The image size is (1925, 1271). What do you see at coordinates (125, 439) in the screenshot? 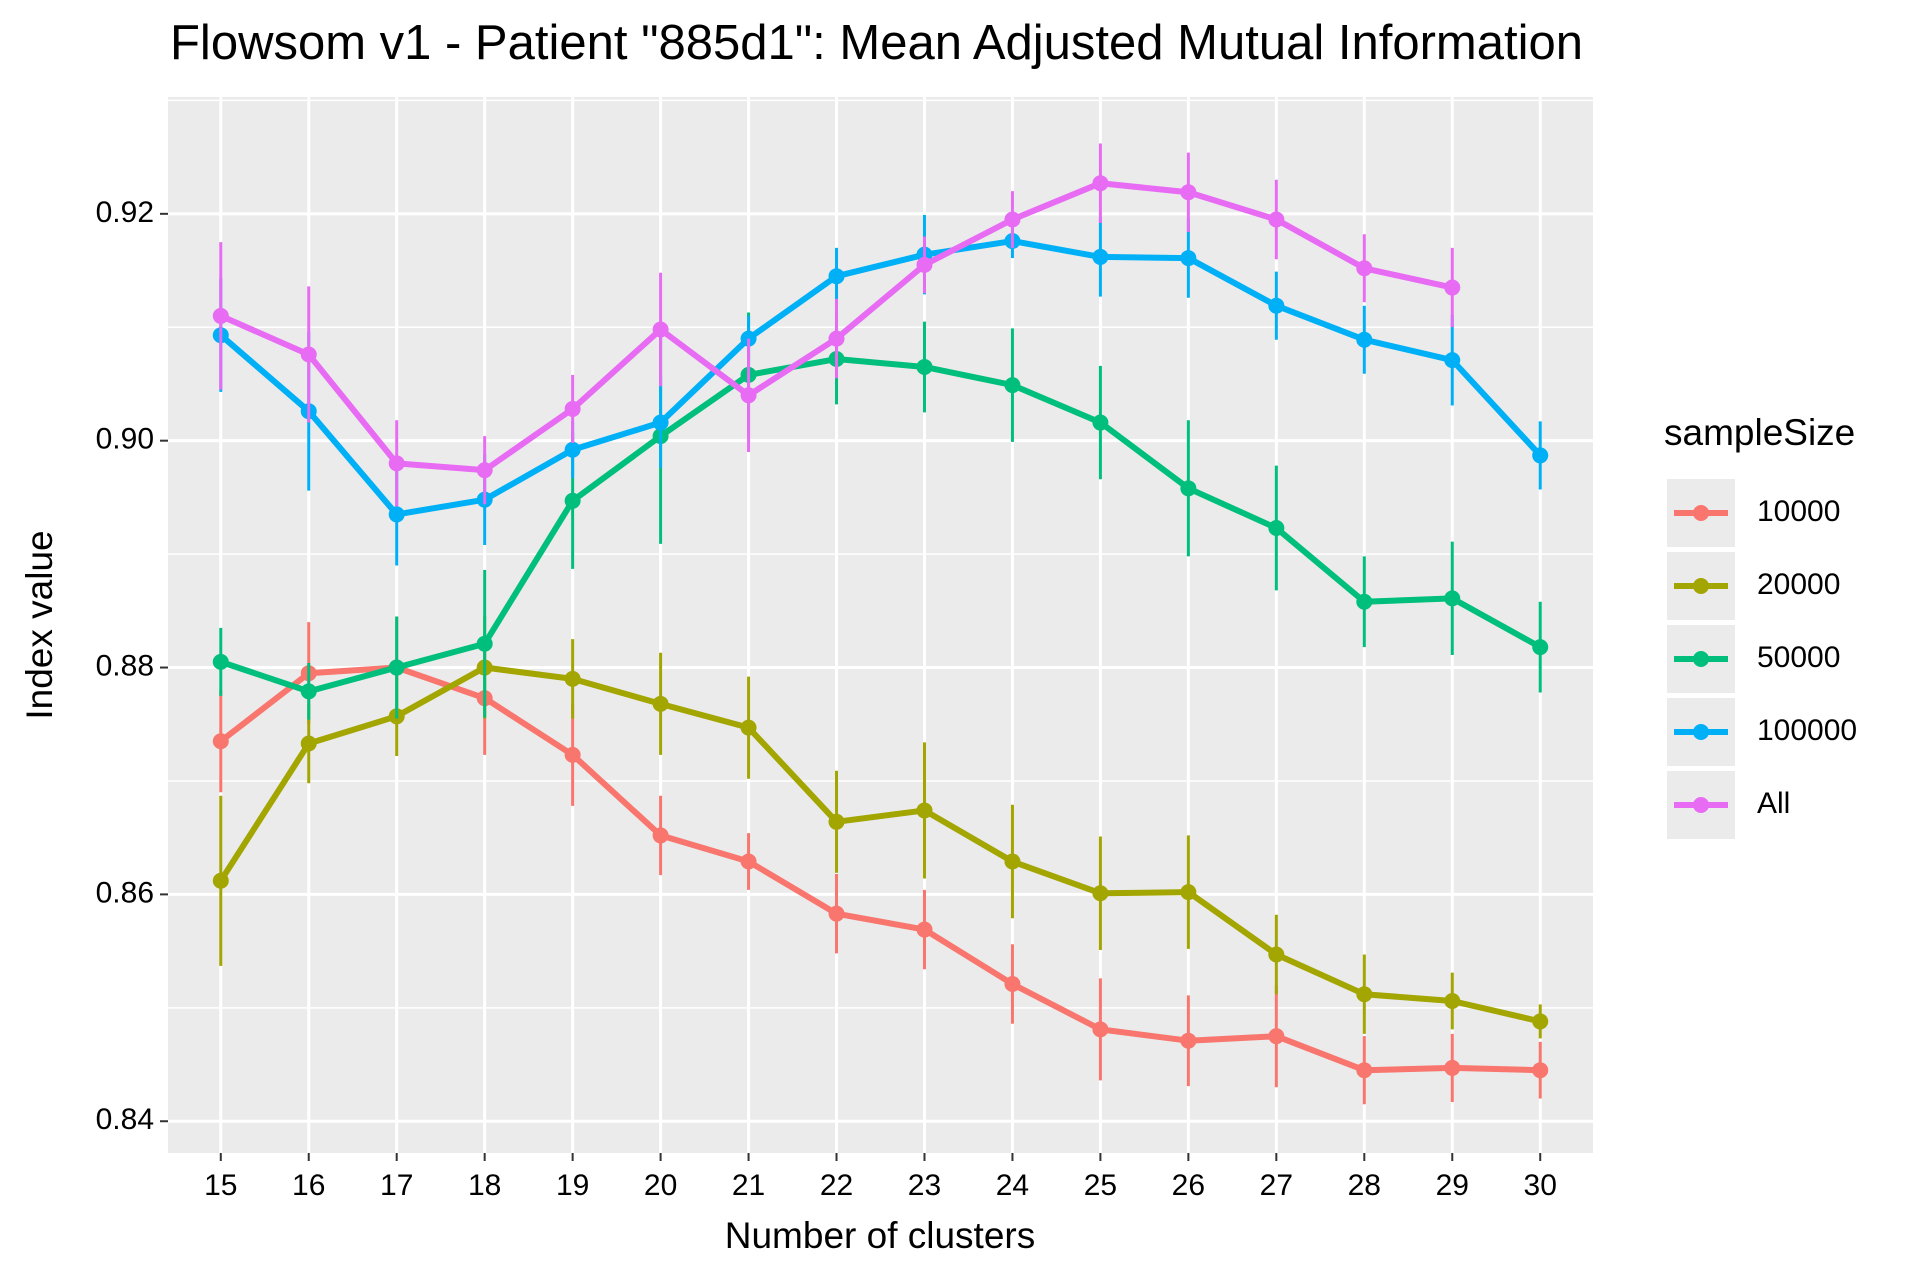
I see `y-tick-label: 0.90` at bounding box center [125, 439].